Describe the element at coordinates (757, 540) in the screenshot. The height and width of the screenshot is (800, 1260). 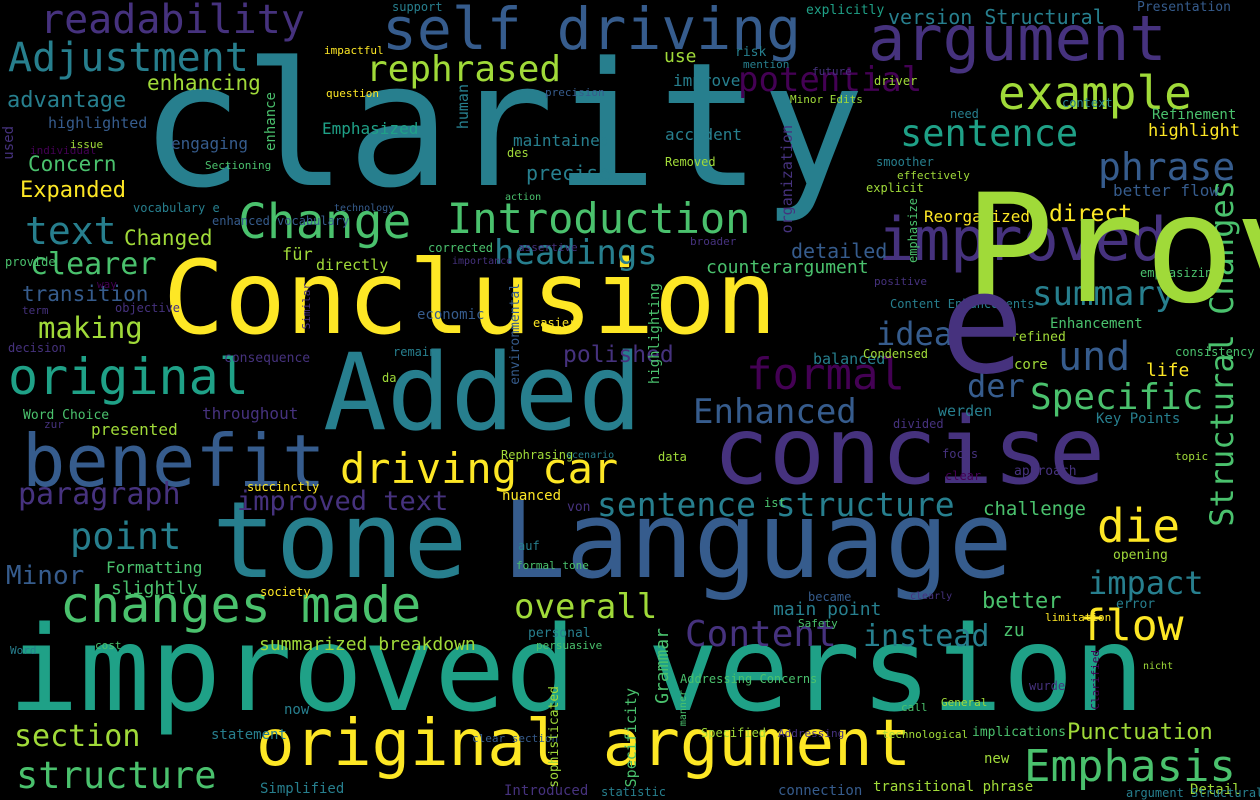
I see `cloud-word: Language` at that location.